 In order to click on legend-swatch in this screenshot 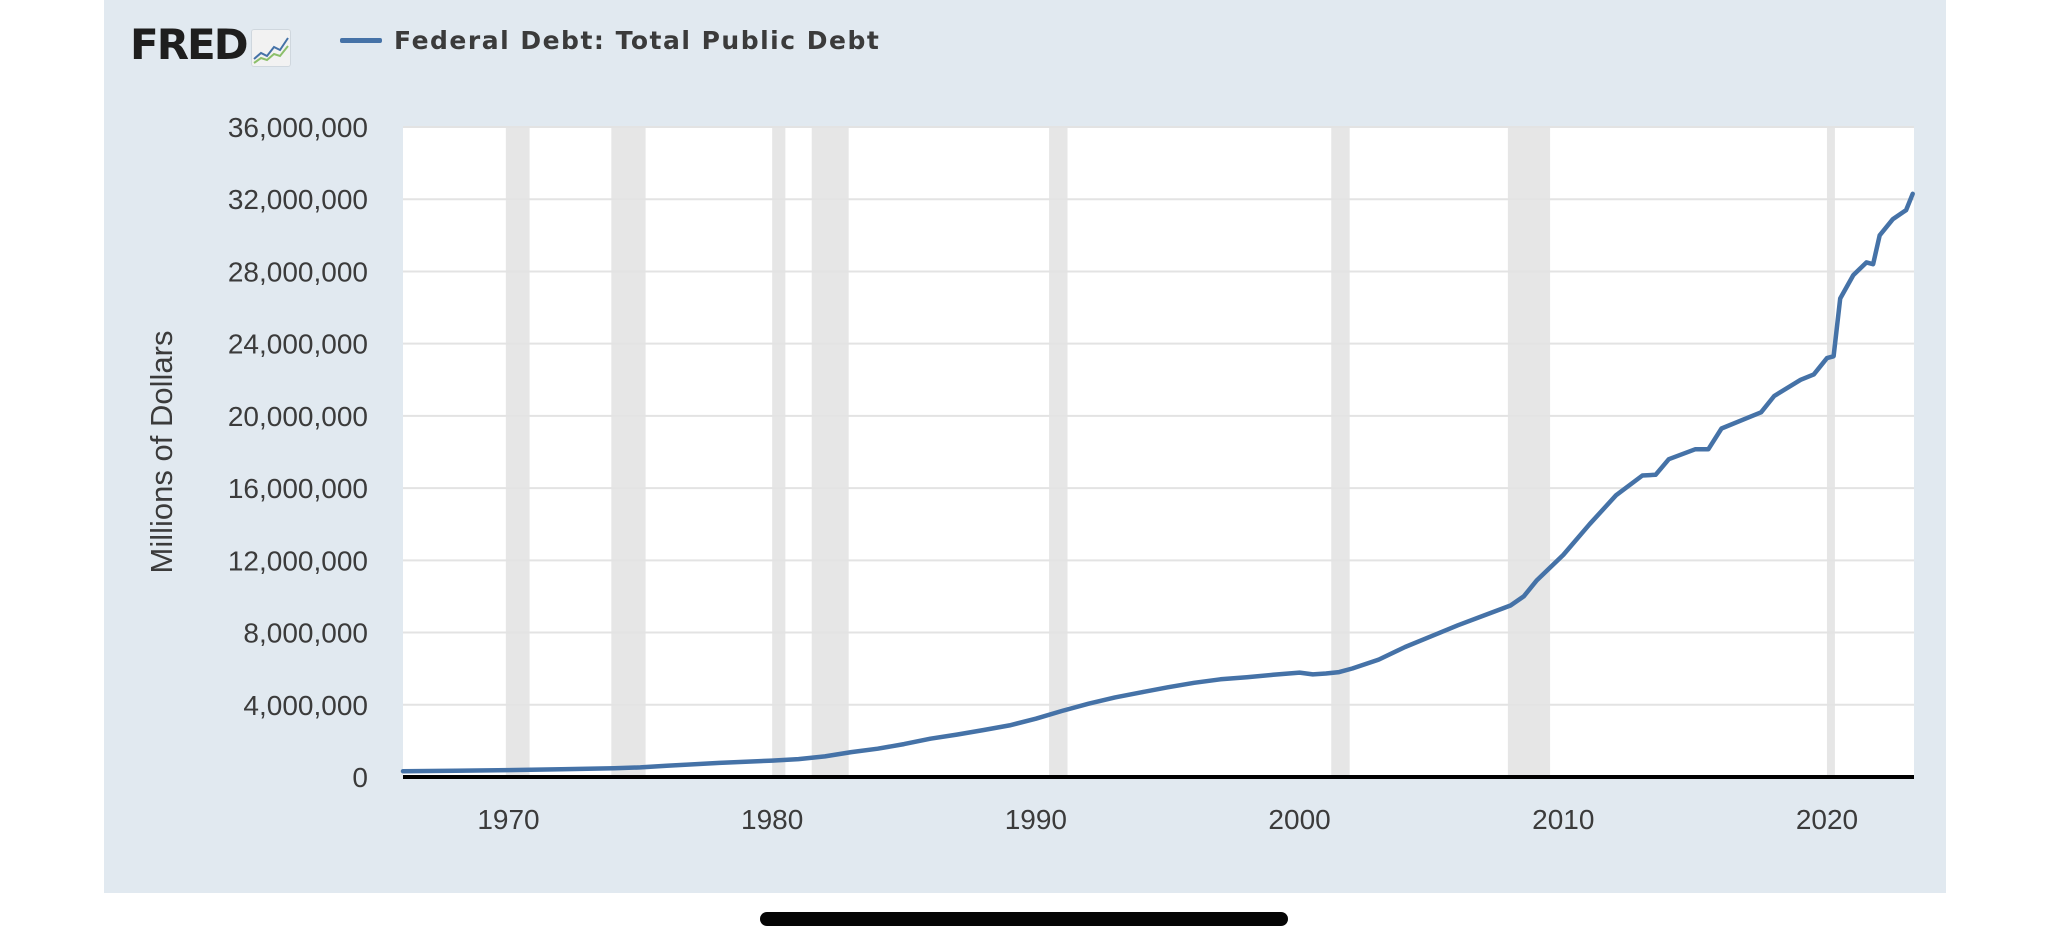, I will do `click(361, 40)`.